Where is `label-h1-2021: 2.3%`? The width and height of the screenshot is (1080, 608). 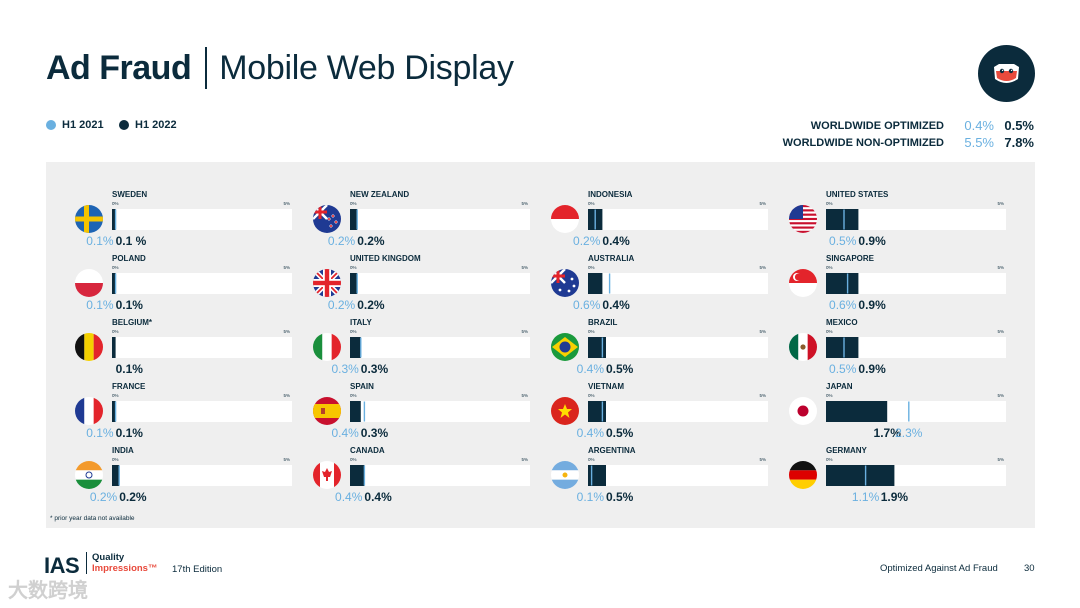
label-h1-2021: 2.3% is located at coordinates (909, 433).